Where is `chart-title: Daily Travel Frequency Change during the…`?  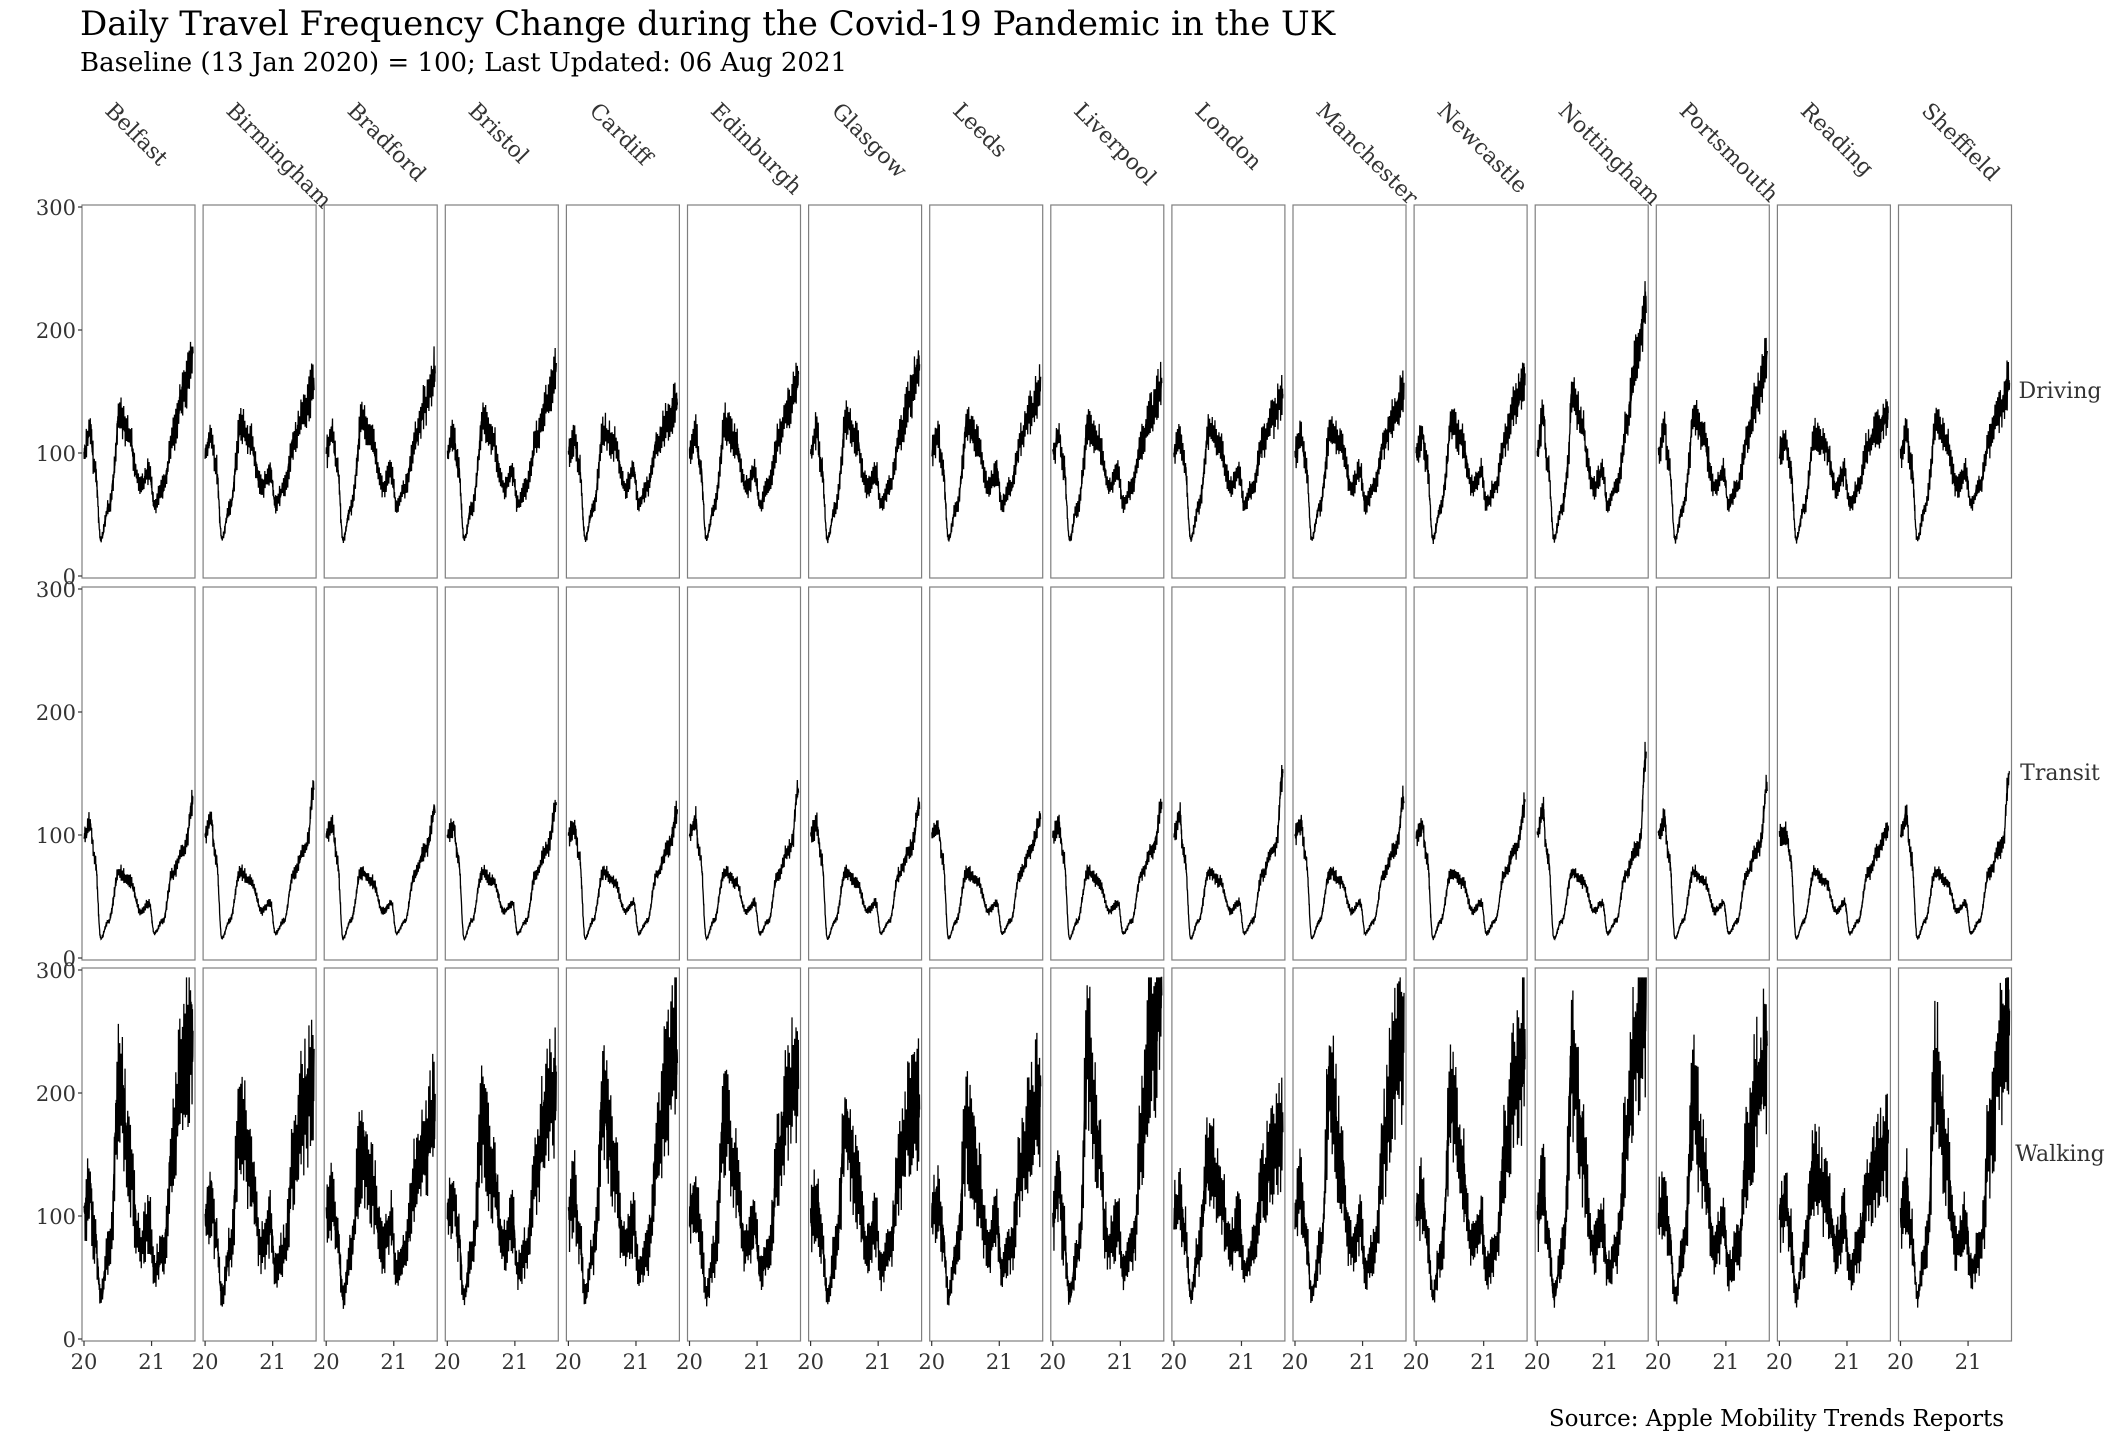
chart-title: Daily Travel Frequency Change during the… is located at coordinates (708, 24).